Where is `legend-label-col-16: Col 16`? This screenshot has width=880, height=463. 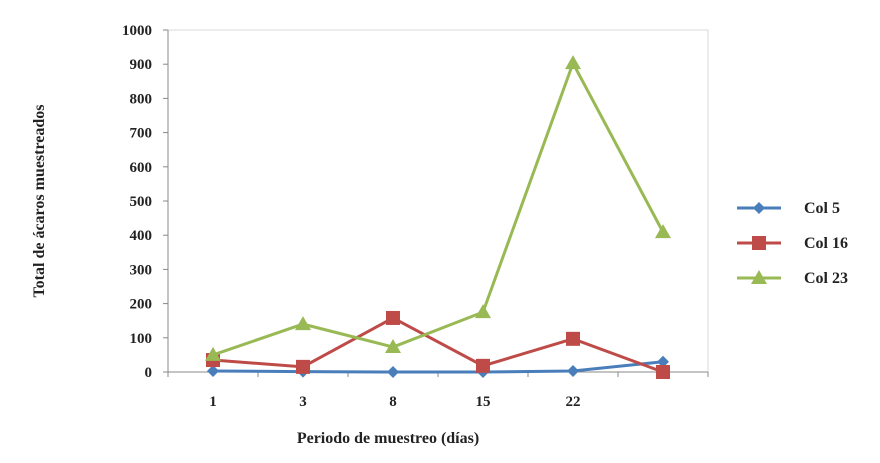
legend-label-col-16: Col 16 is located at coordinates (826, 243).